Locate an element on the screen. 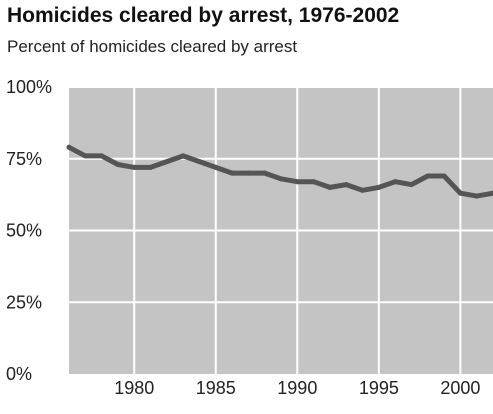 The height and width of the screenshot is (414, 493). y-tick-label: 25% is located at coordinates (24, 302).